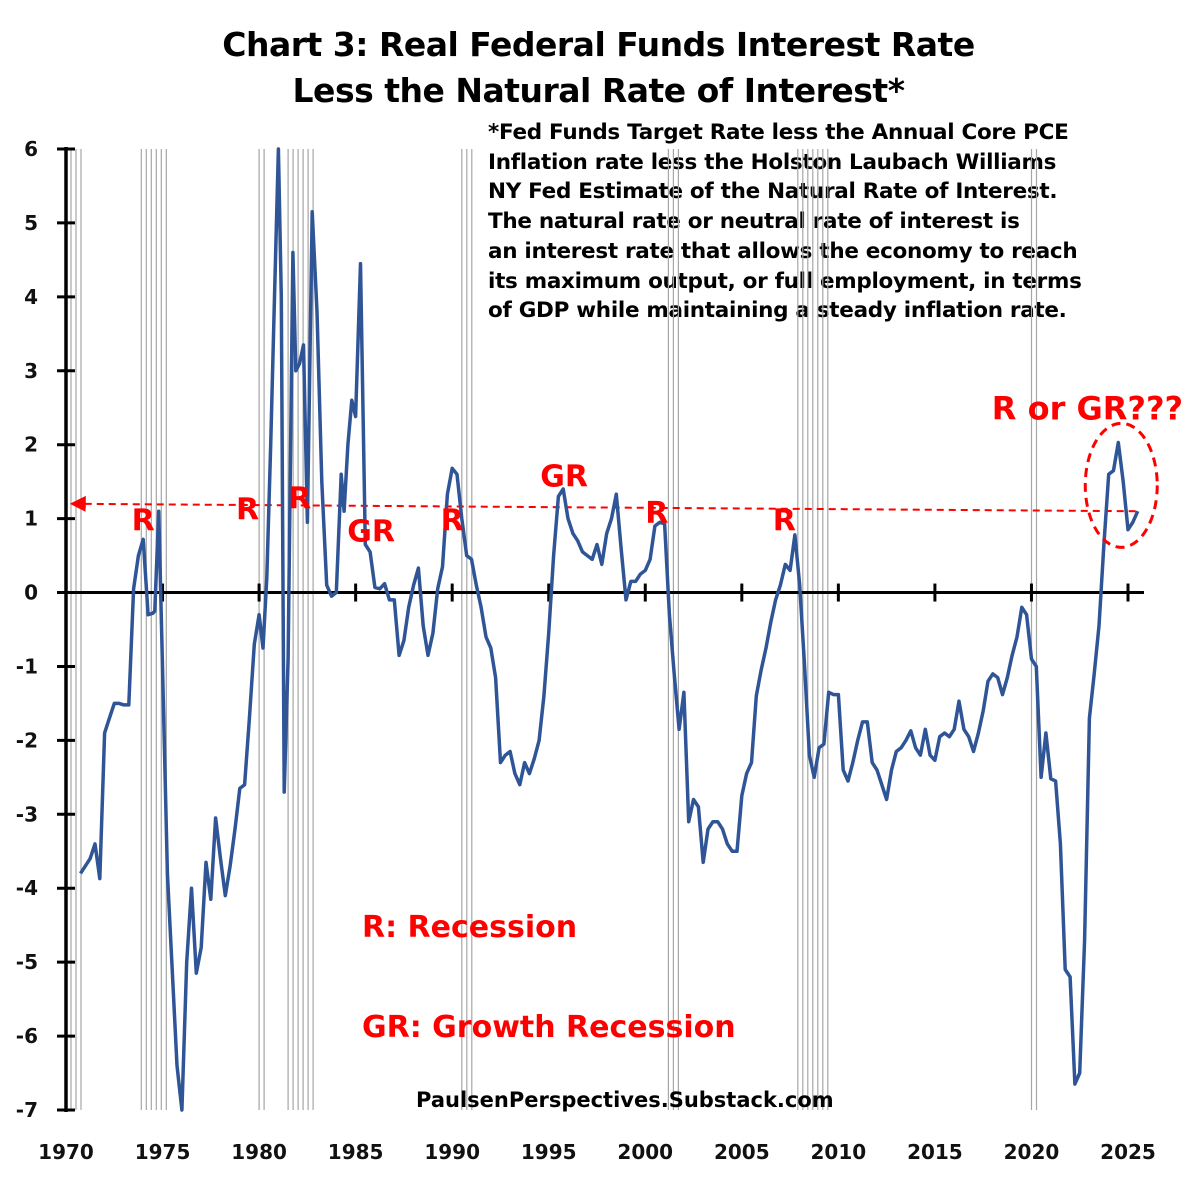 Image resolution: width=1197 pixels, height=1179 pixels. What do you see at coordinates (31, 149) in the screenshot?
I see `y-tick-label: 6` at bounding box center [31, 149].